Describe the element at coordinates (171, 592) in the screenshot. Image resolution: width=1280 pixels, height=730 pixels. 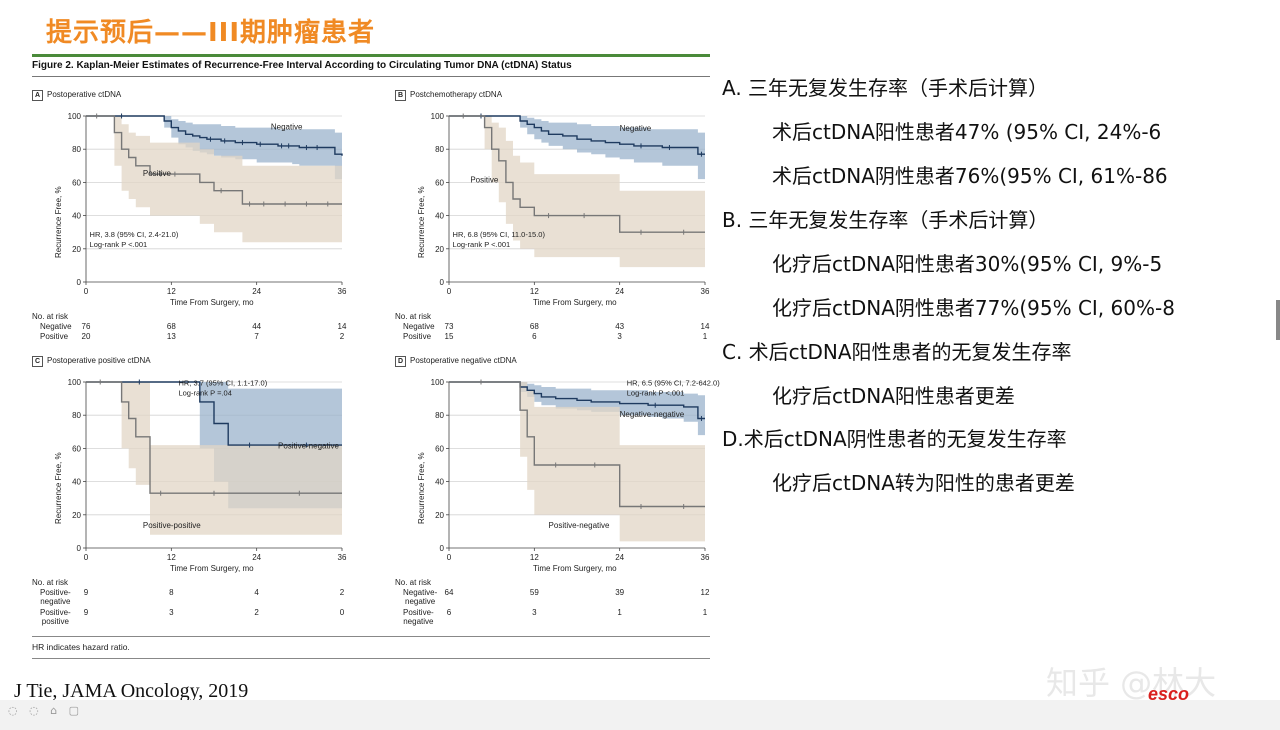
I see `at-risk-value: 8` at that location.